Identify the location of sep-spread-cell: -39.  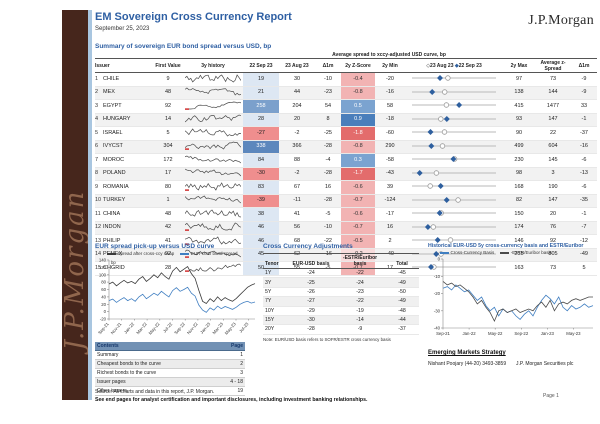
(261, 201).